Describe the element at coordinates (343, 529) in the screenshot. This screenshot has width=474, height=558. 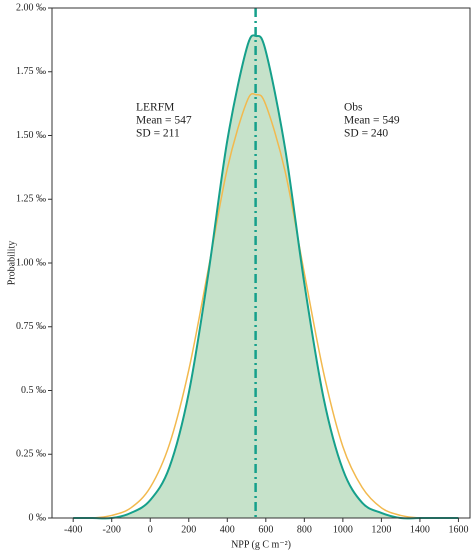
I see `x-tick-label: 1000` at that location.